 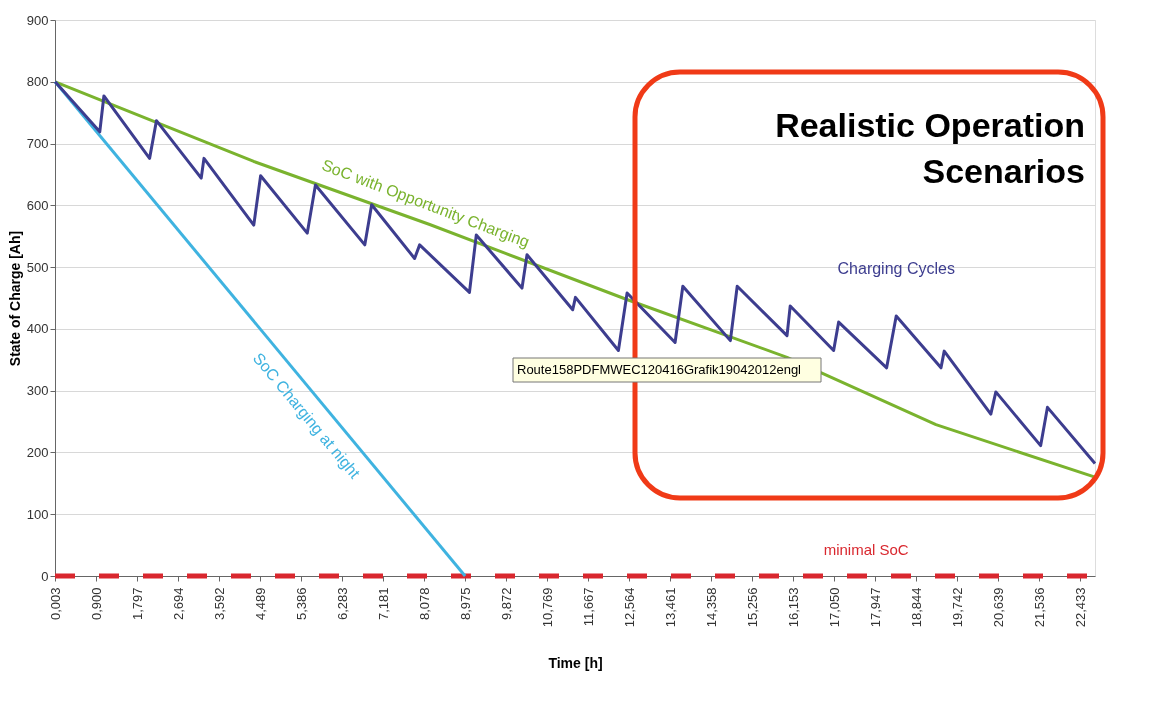 I want to click on x-tick-label: 13,461, so click(x=670, y=607).